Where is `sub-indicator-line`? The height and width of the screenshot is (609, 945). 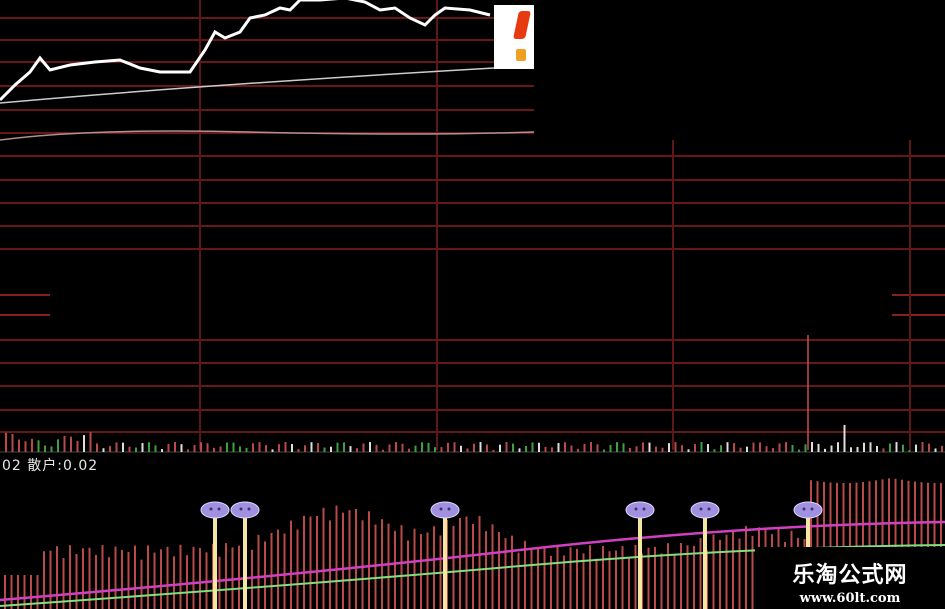
sub-indicator-line is located at coordinates (267, 135).